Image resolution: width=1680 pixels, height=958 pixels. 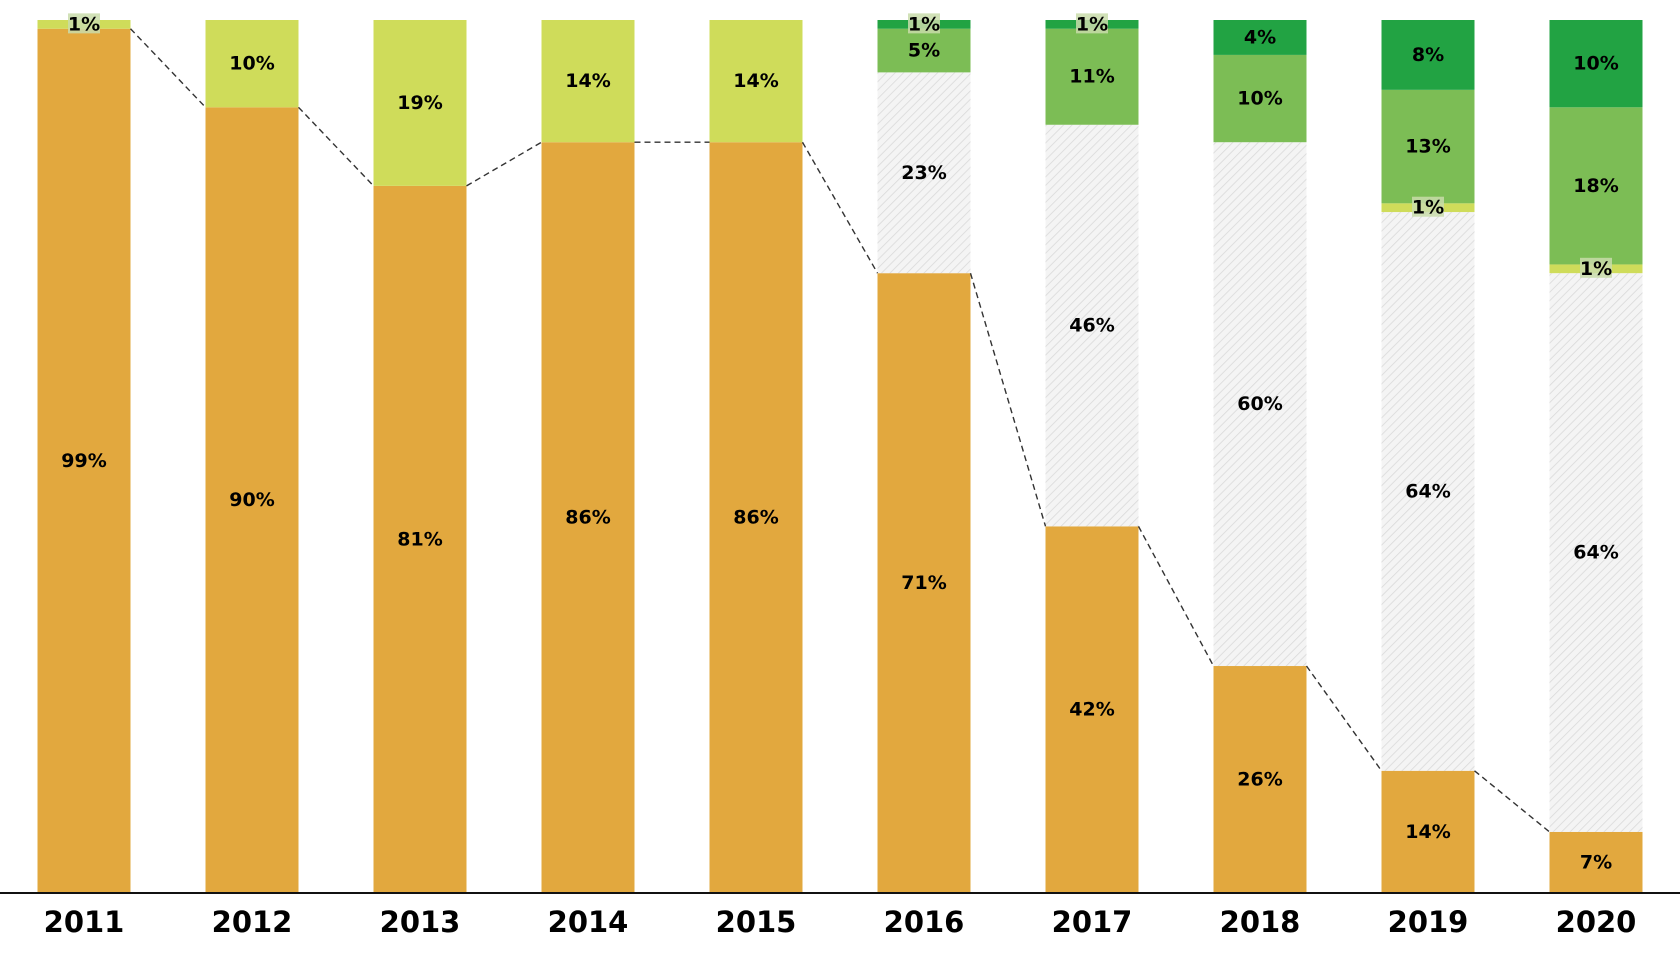 What do you see at coordinates (420, 922) in the screenshot?
I see `x-tick-label-2013: 2013` at bounding box center [420, 922].